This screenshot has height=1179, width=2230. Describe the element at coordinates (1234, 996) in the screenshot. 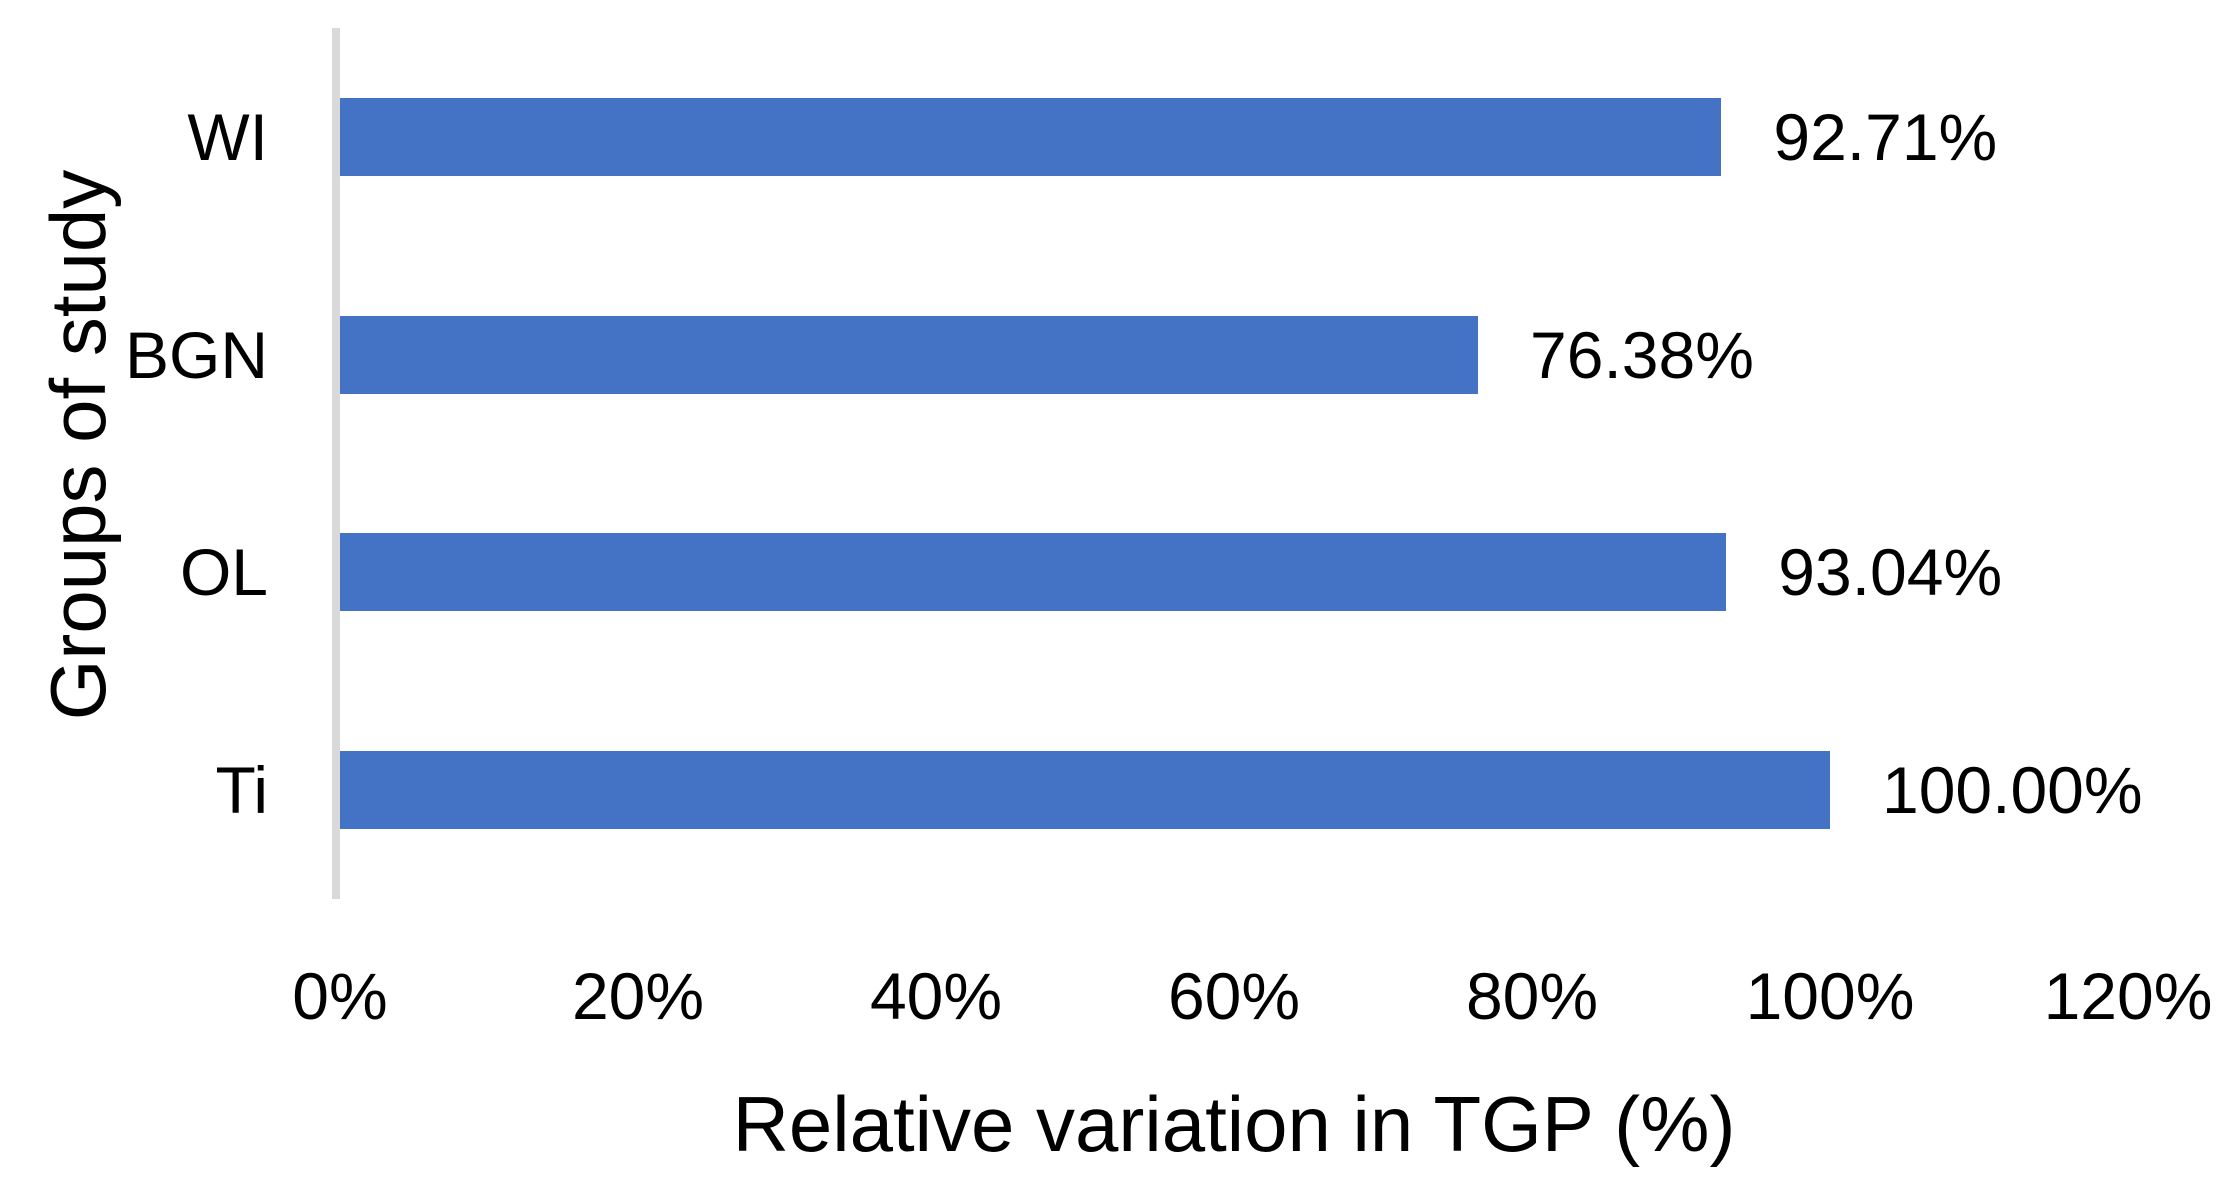

I see `x-tick-label: 60%` at that location.